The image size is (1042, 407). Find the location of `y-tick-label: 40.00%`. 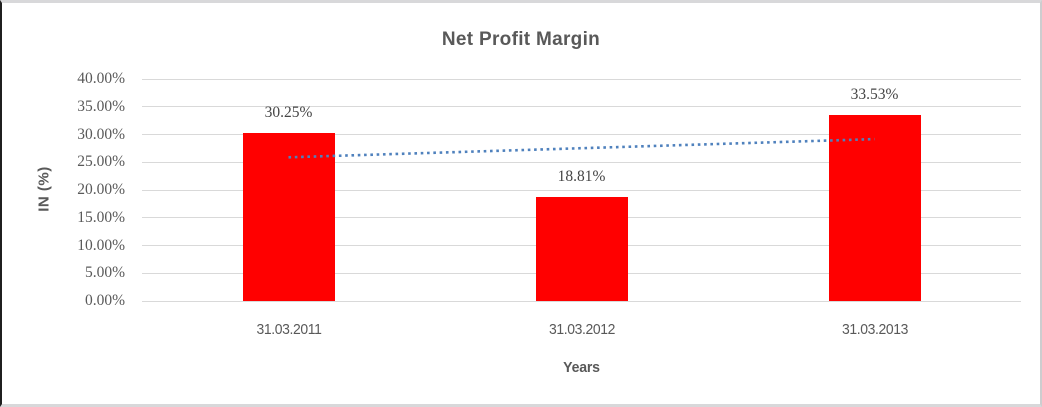

y-tick-label: 40.00% is located at coordinates (101, 78).